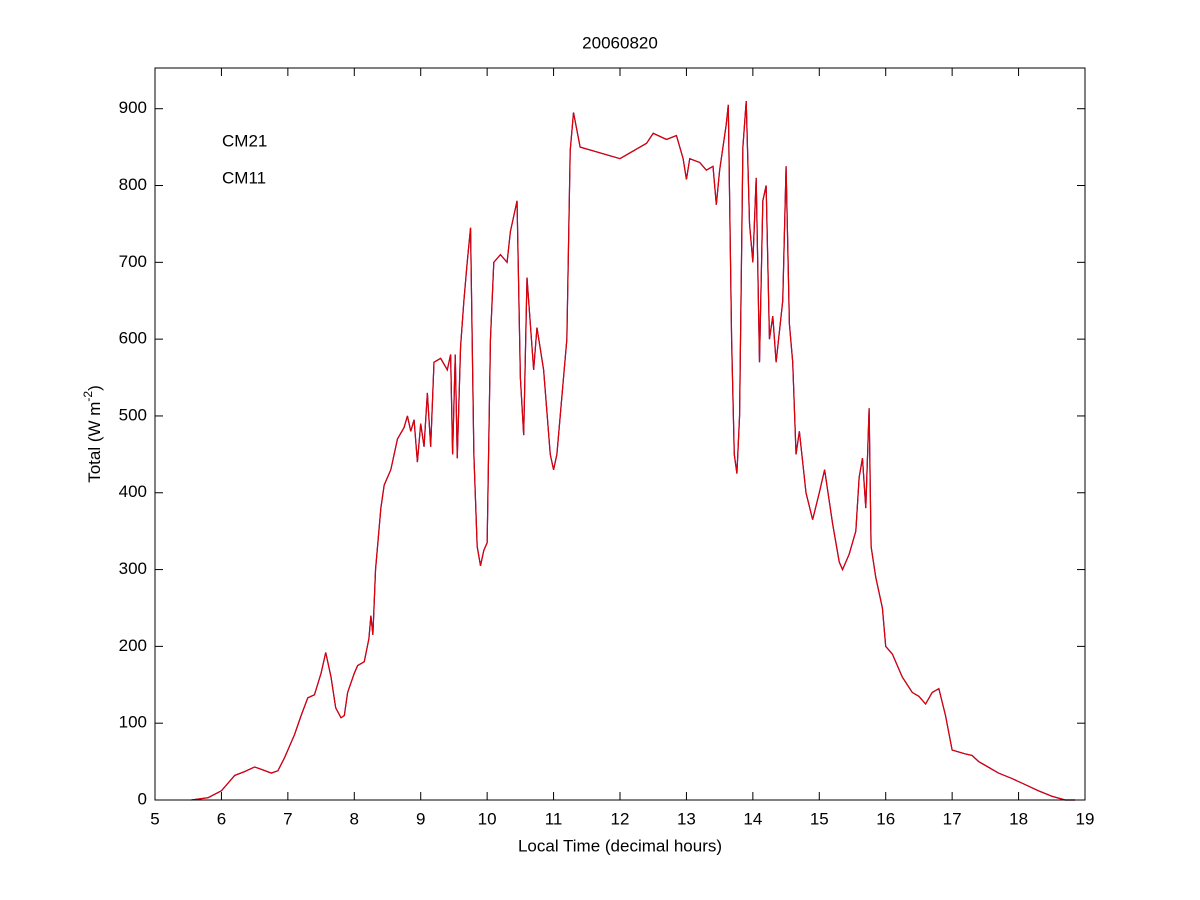  What do you see at coordinates (133, 645) in the screenshot?
I see `y-tick-label: 200` at bounding box center [133, 645].